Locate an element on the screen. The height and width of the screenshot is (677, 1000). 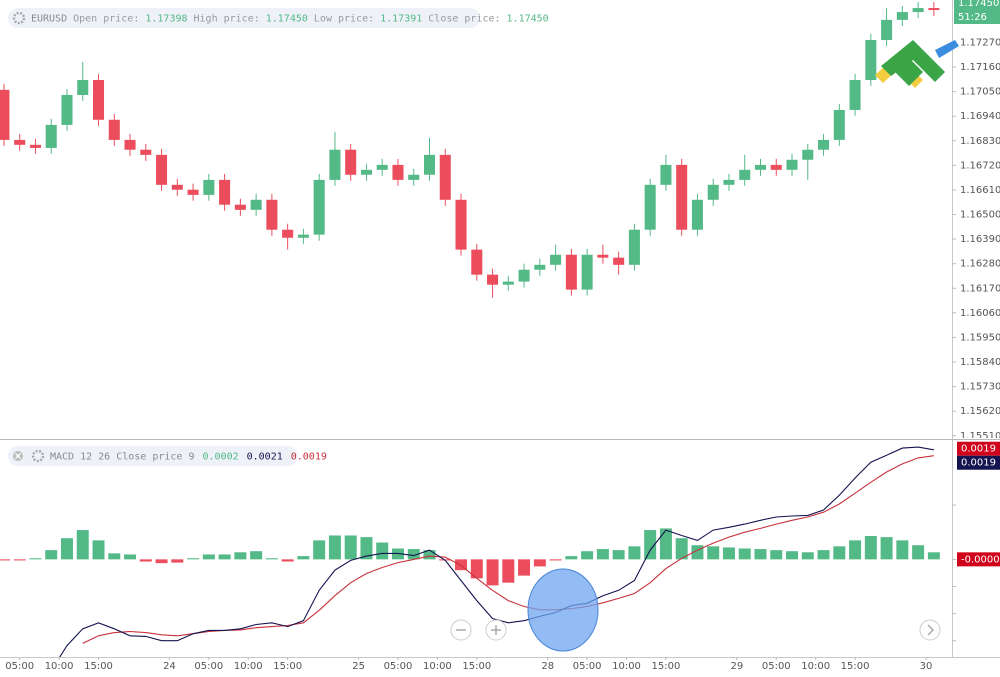
close-icon-x is located at coordinates (18, 456).